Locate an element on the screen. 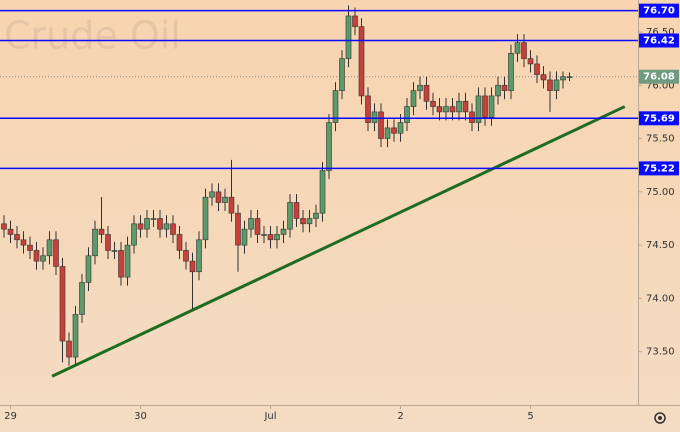 The width and height of the screenshot is (680, 432). y-tick-label: 73.50 is located at coordinates (660, 352).